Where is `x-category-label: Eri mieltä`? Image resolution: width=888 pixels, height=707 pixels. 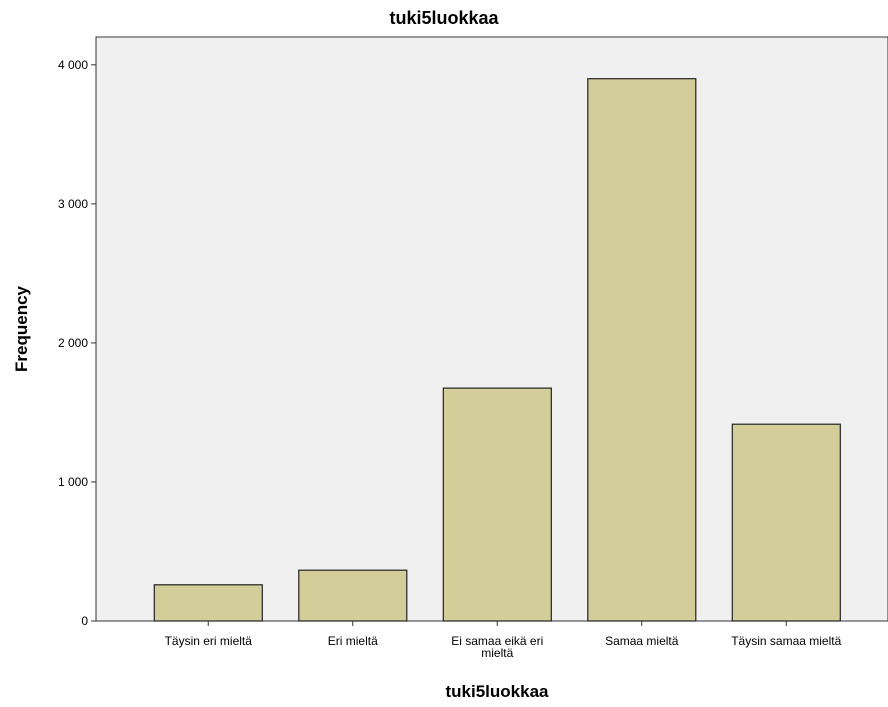
x-category-label: Eri mieltä is located at coordinates (353, 641).